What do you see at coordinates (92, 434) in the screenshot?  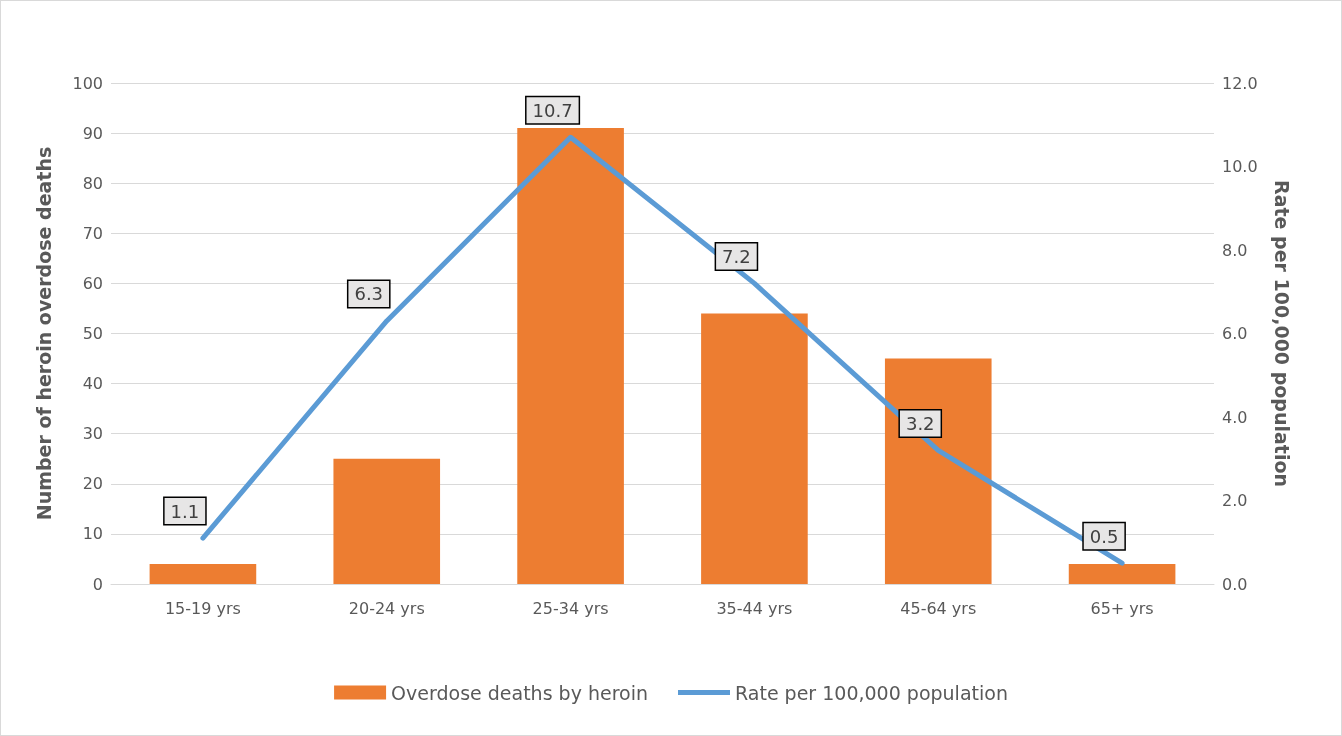 I see `y-tick-label: 30` at bounding box center [92, 434].